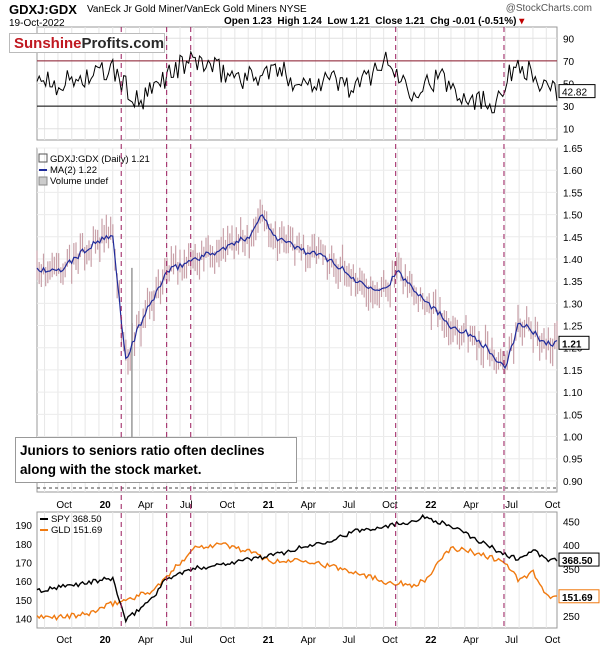 Image resolution: width=600 pixels, height=650 pixels. I want to click on open-label: Open, so click(237, 21).